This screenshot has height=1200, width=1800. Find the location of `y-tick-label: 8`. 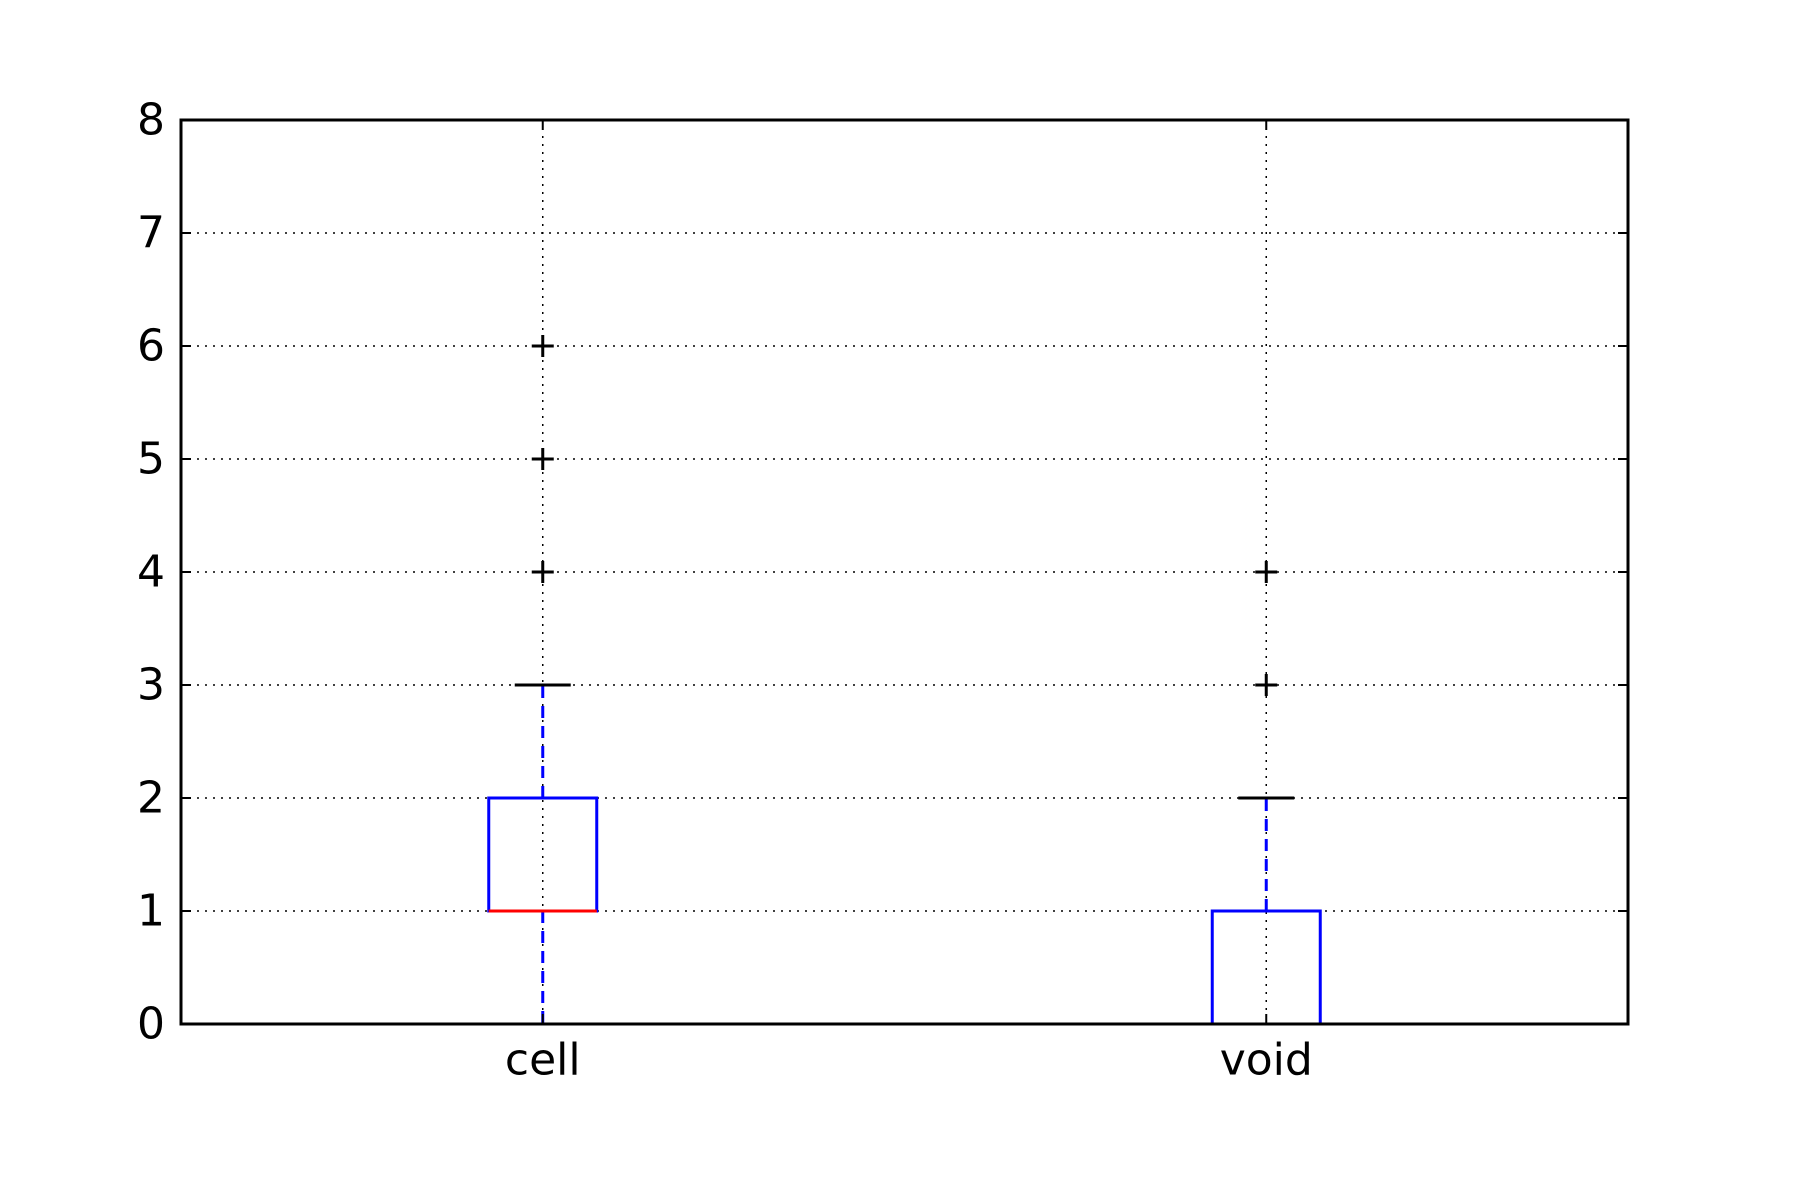

y-tick-label: 8 is located at coordinates (151, 120).